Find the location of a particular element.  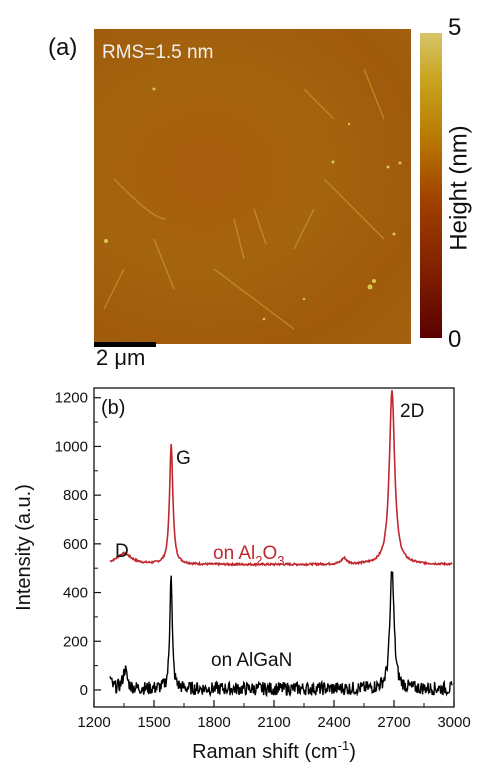

y-tick-label-400: 400 is located at coordinates (75, 593).